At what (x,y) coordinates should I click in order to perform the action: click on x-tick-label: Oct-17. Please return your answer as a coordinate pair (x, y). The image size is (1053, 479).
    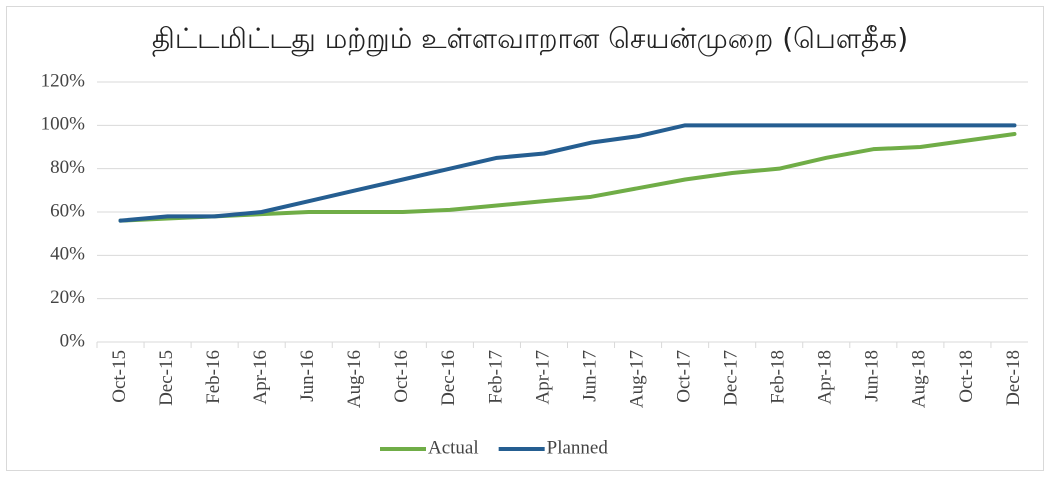
    Looking at the image, I should click on (683, 376).